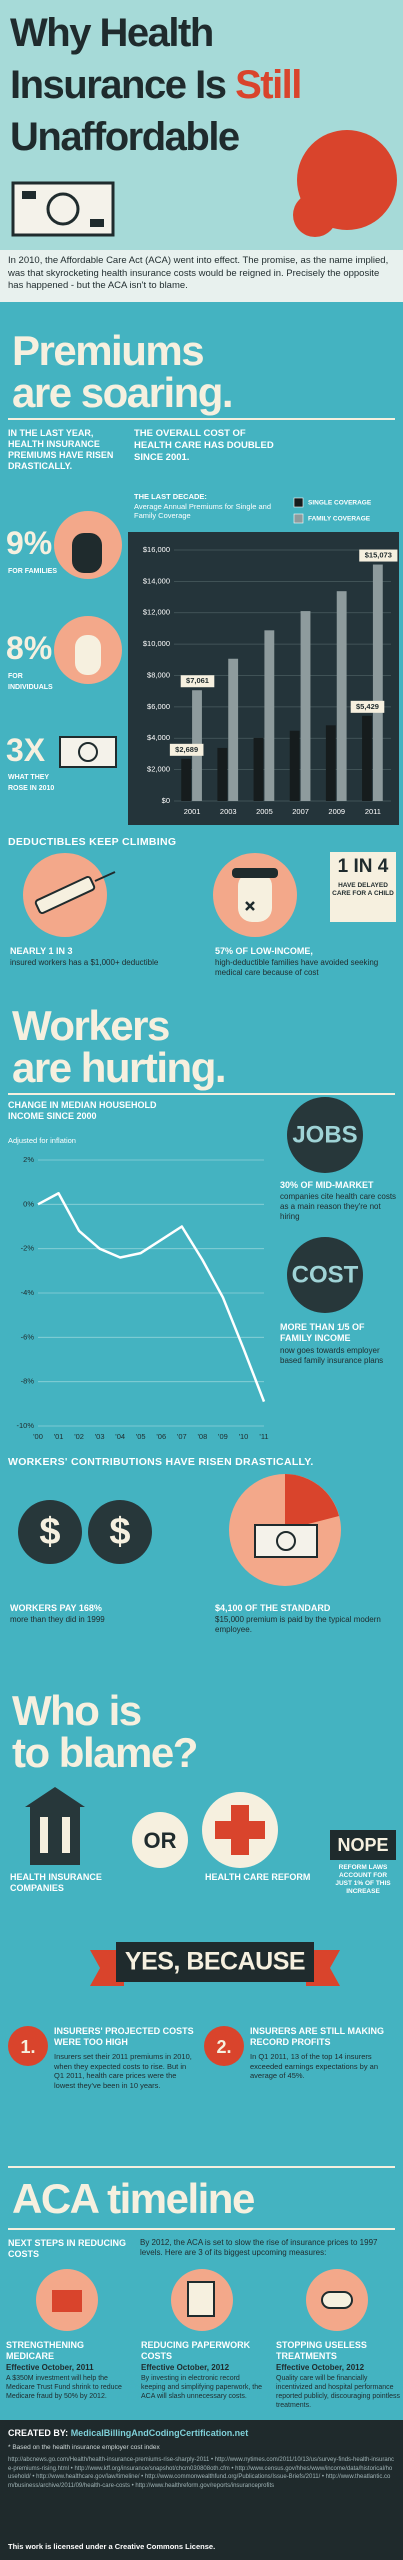  I want to click on legend-label: FAMILY COVERAGE, so click(339, 519).